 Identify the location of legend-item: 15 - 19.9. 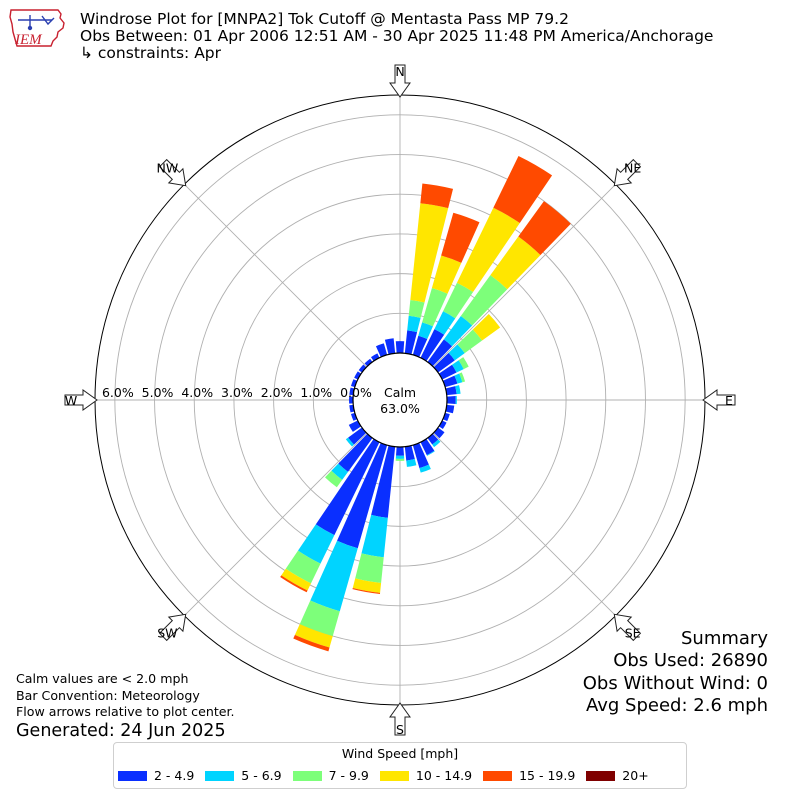
(529, 775).